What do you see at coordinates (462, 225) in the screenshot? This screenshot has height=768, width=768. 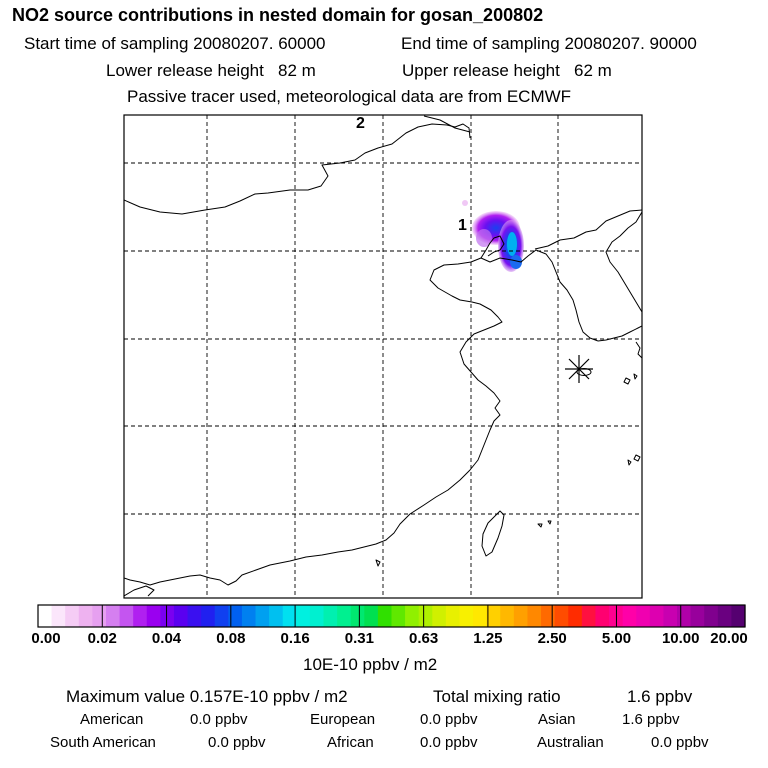 I see `map-label-1: 1` at bounding box center [462, 225].